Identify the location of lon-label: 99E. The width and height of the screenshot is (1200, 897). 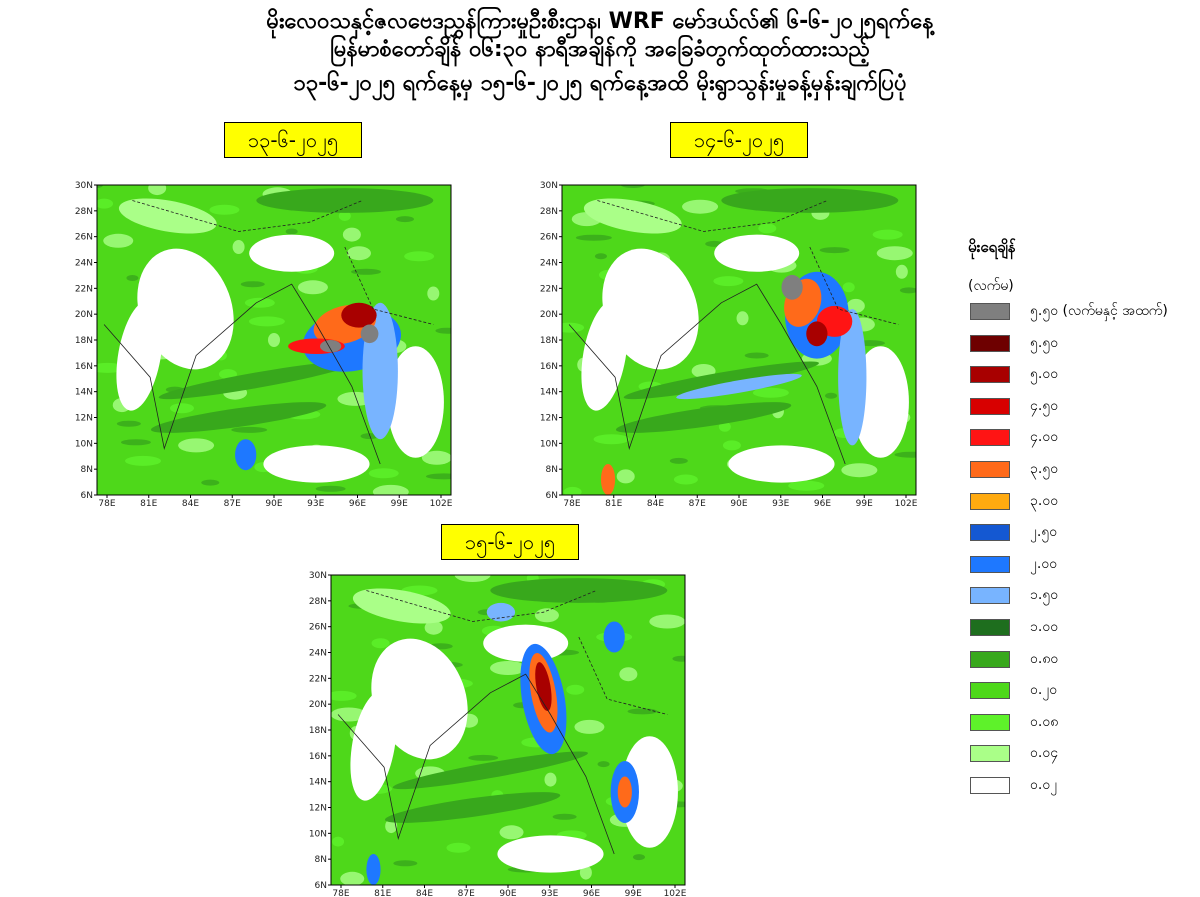
(864, 503).